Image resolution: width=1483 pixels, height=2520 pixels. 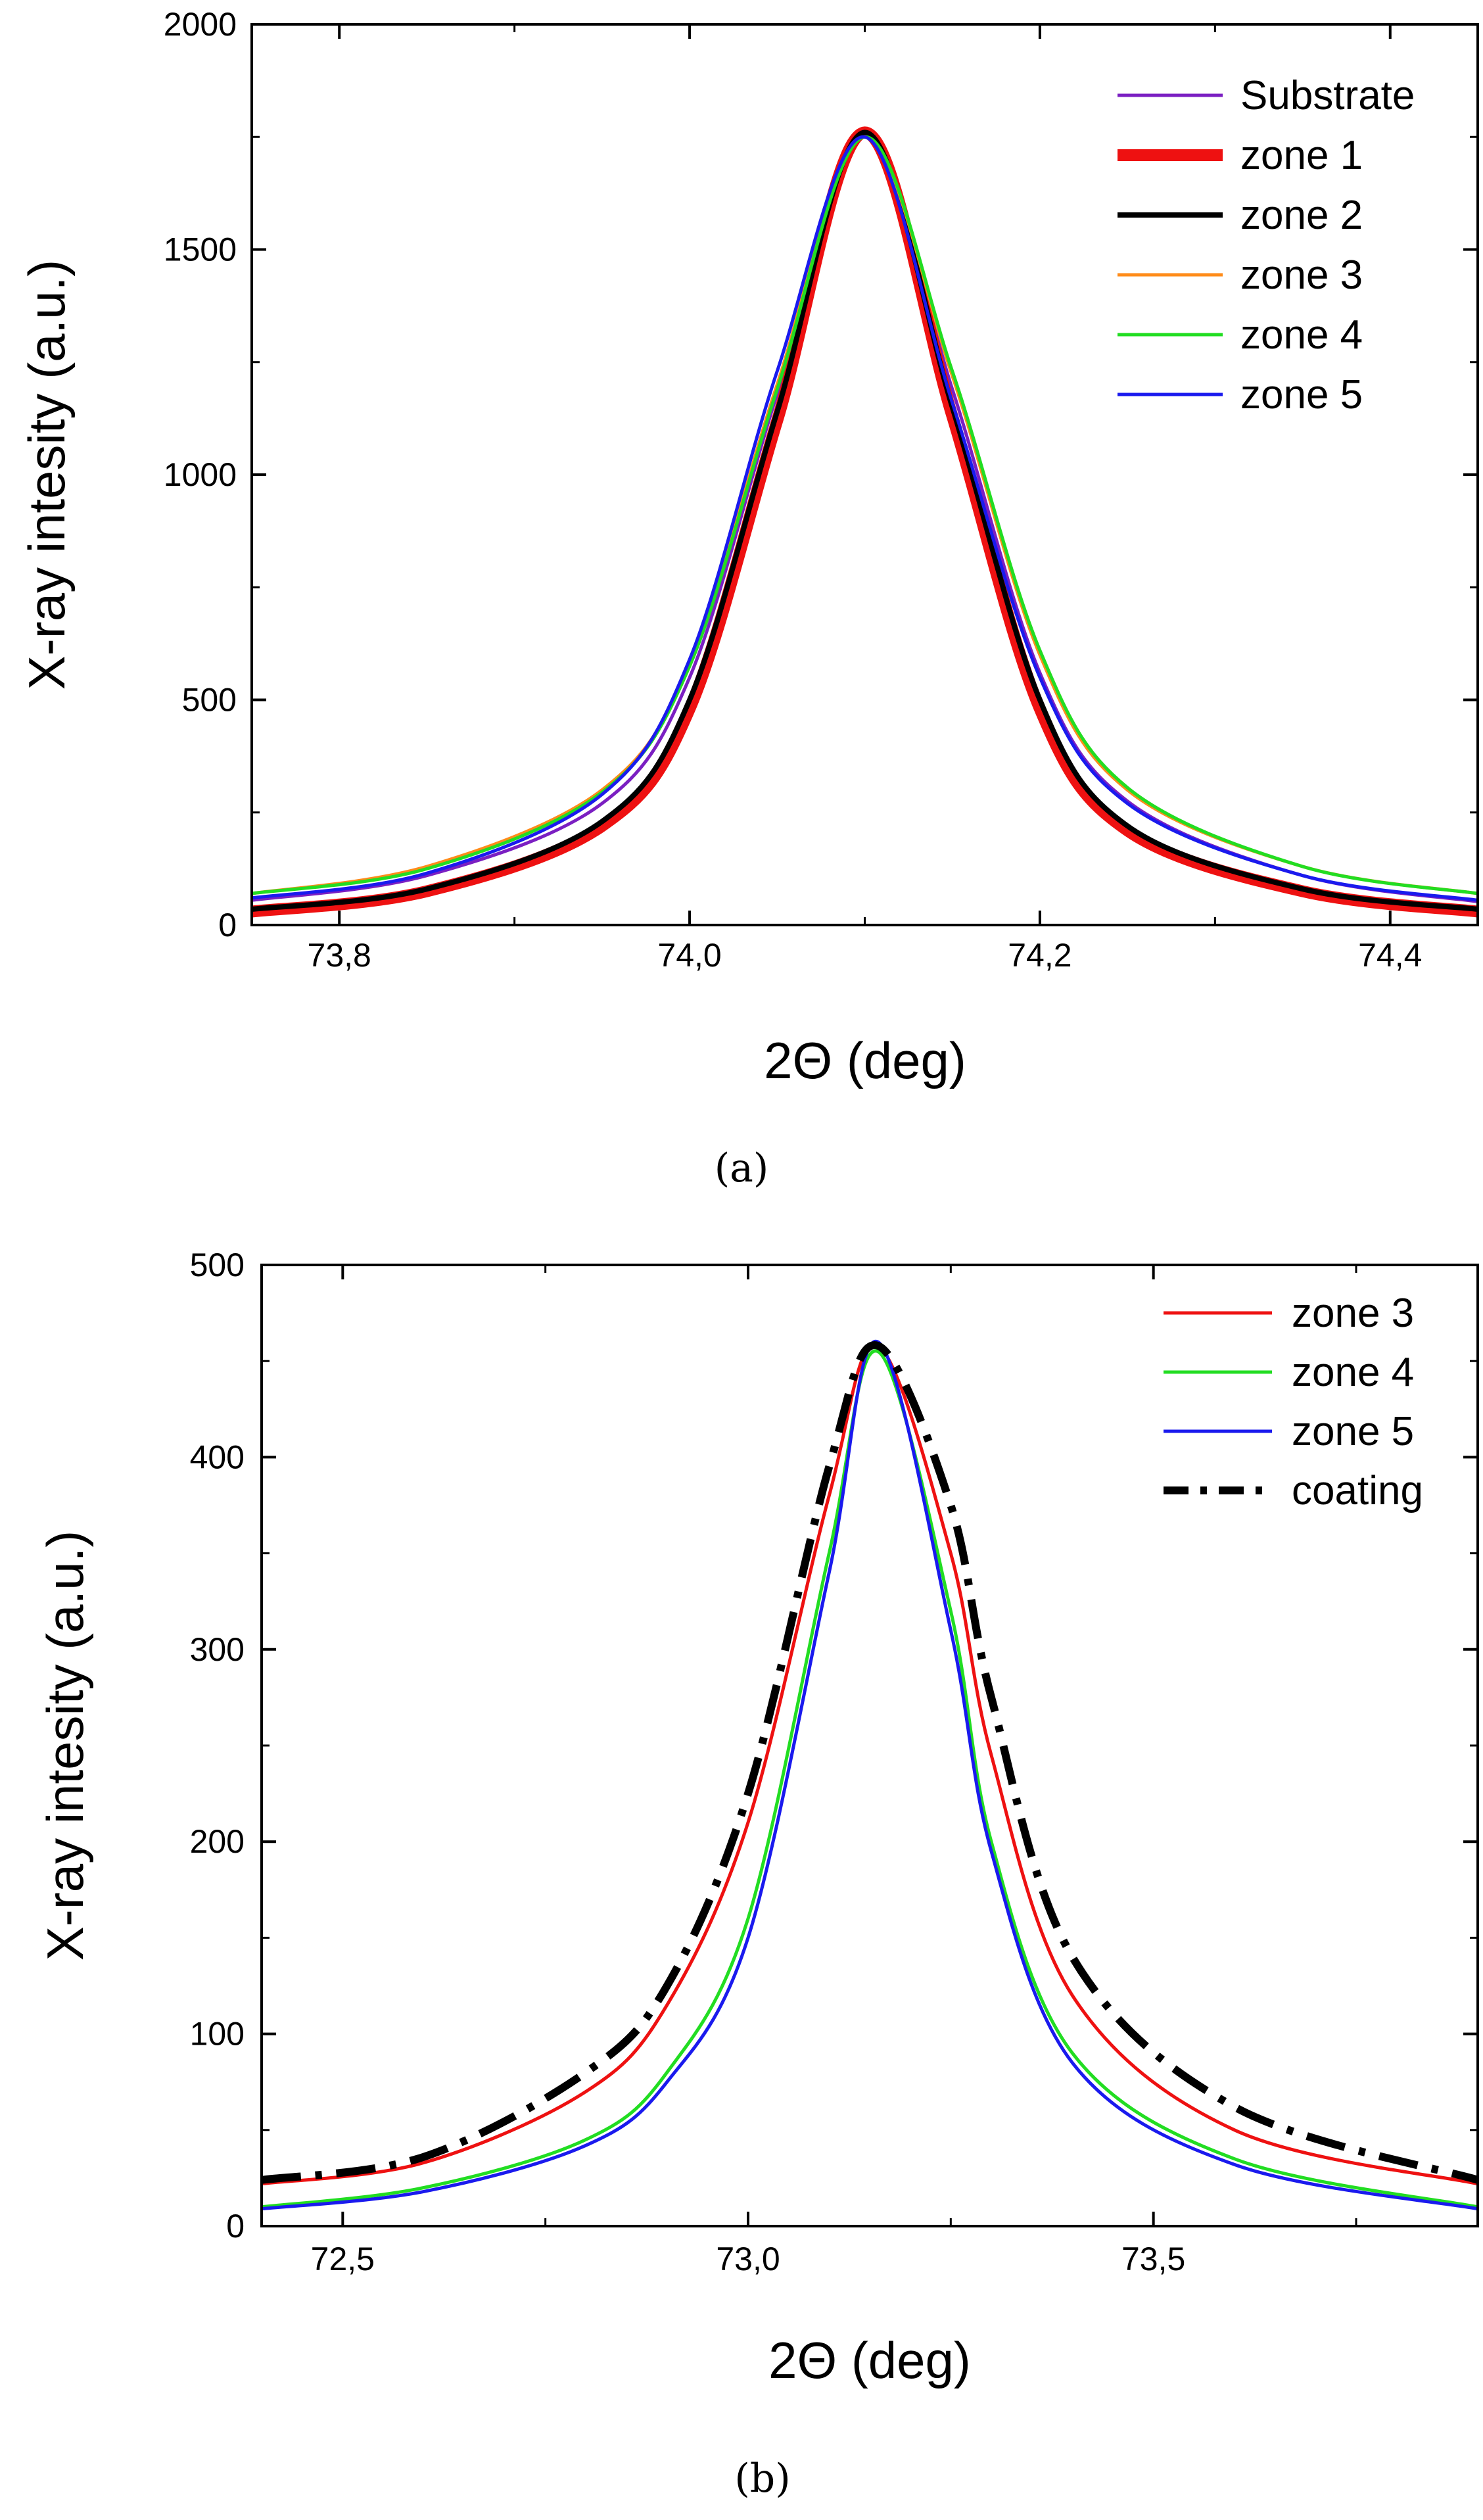 What do you see at coordinates (217, 1456) in the screenshot?
I see `y-tick-label: 400` at bounding box center [217, 1456].